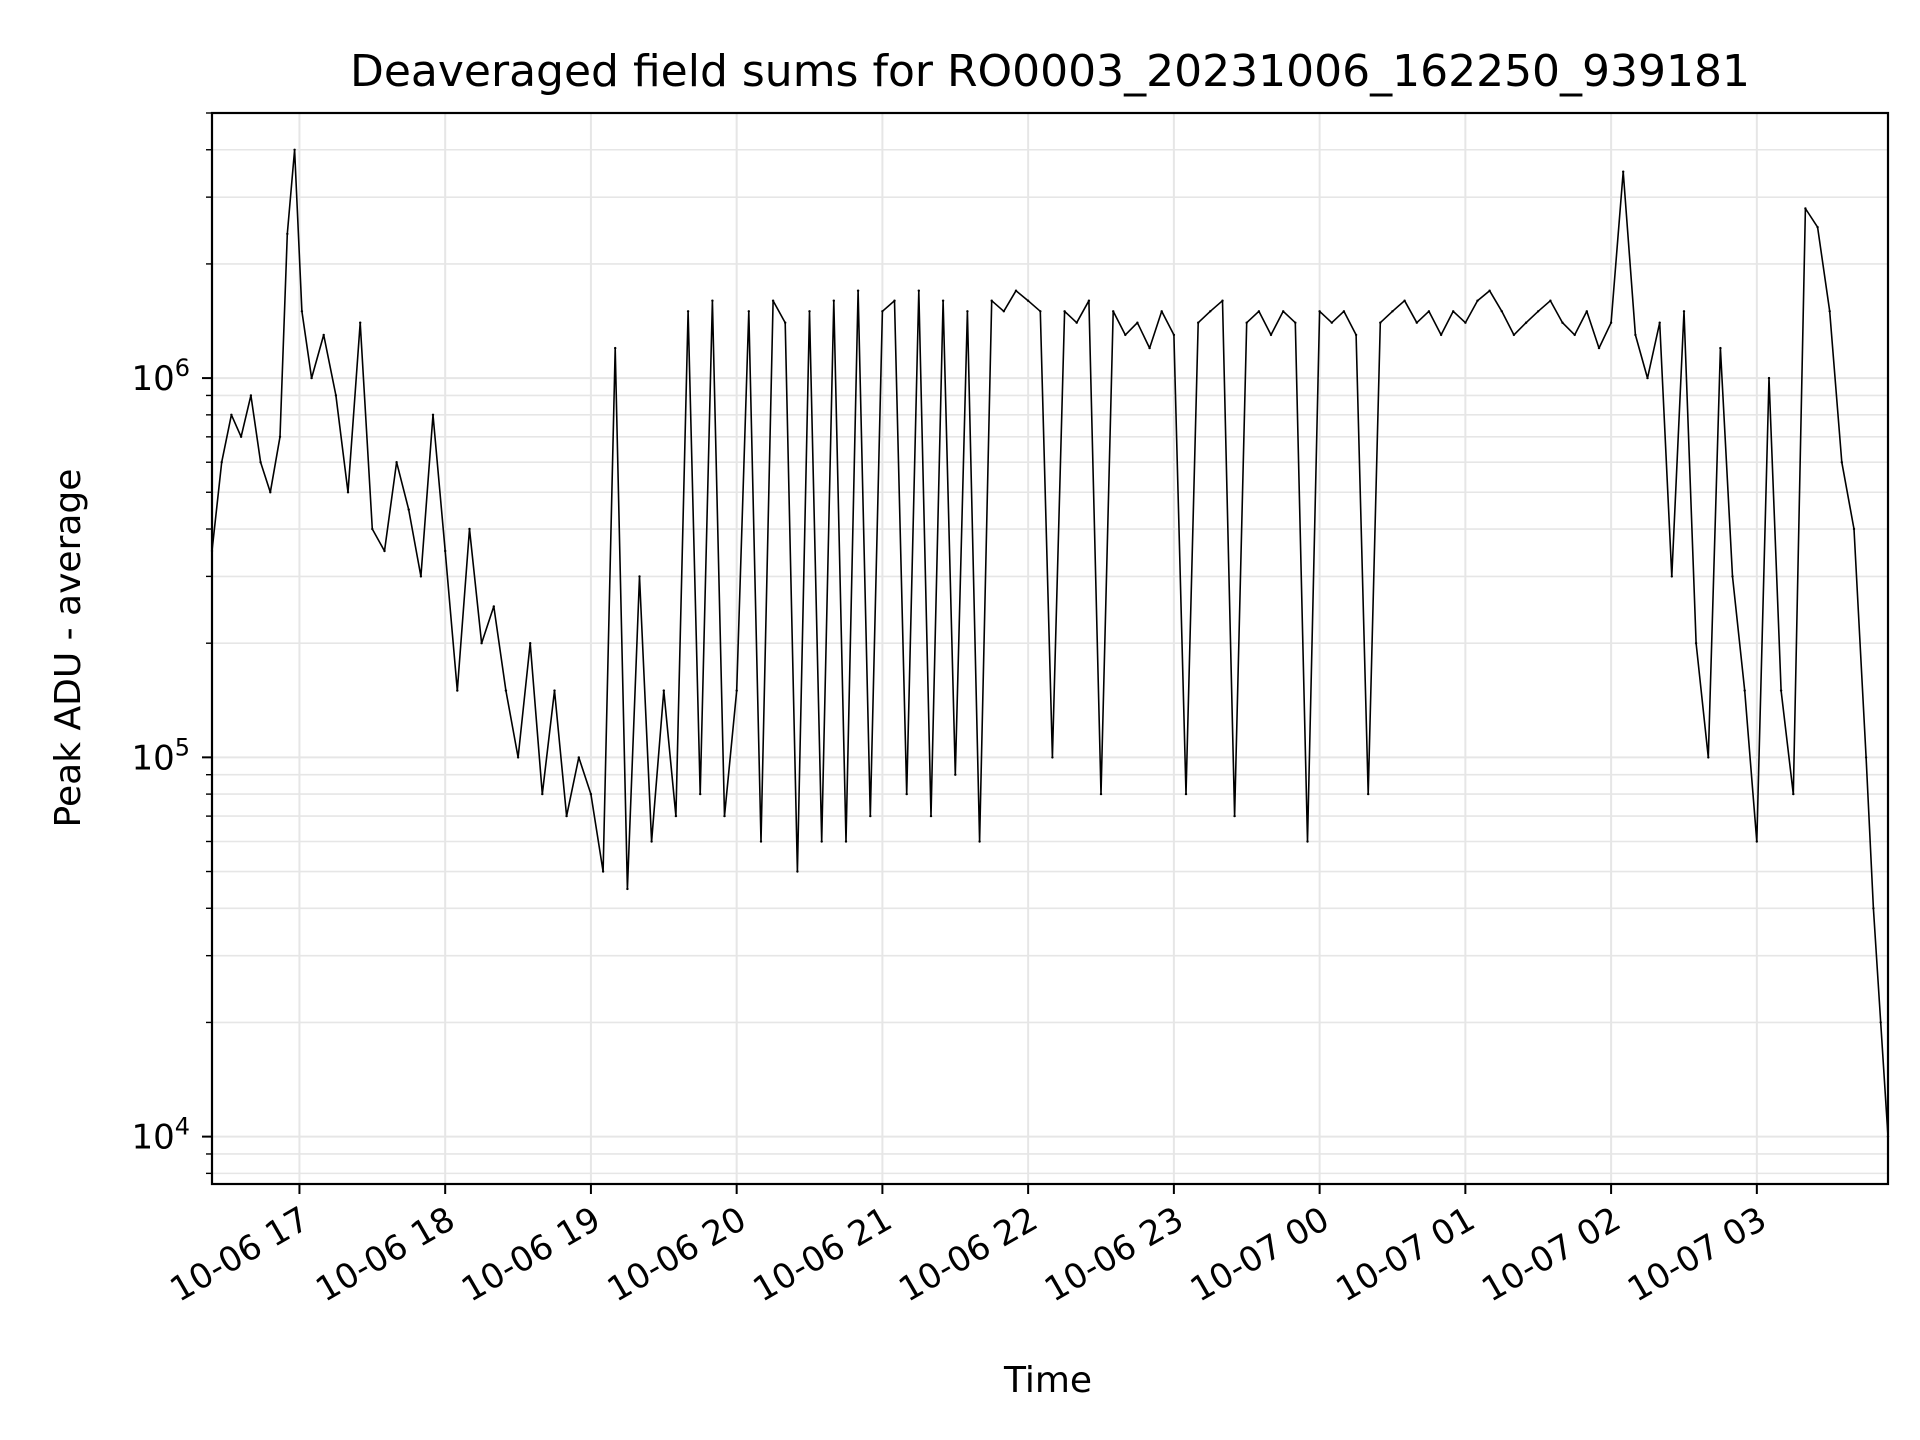 The image size is (1920, 1440). What do you see at coordinates (68, 648) in the screenshot?
I see `y-axis-label: Peak ADU - average` at bounding box center [68, 648].